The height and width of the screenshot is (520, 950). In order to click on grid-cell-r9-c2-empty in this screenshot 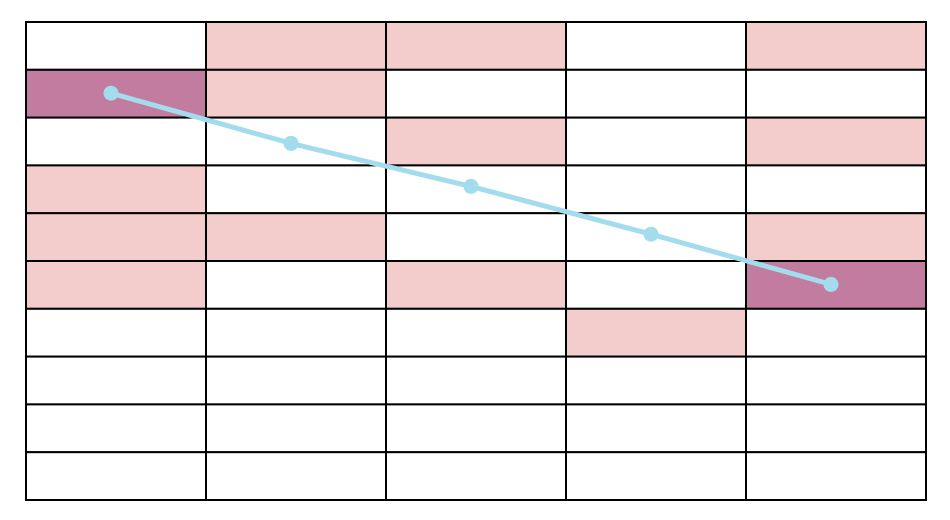, I will do `click(476, 476)`.